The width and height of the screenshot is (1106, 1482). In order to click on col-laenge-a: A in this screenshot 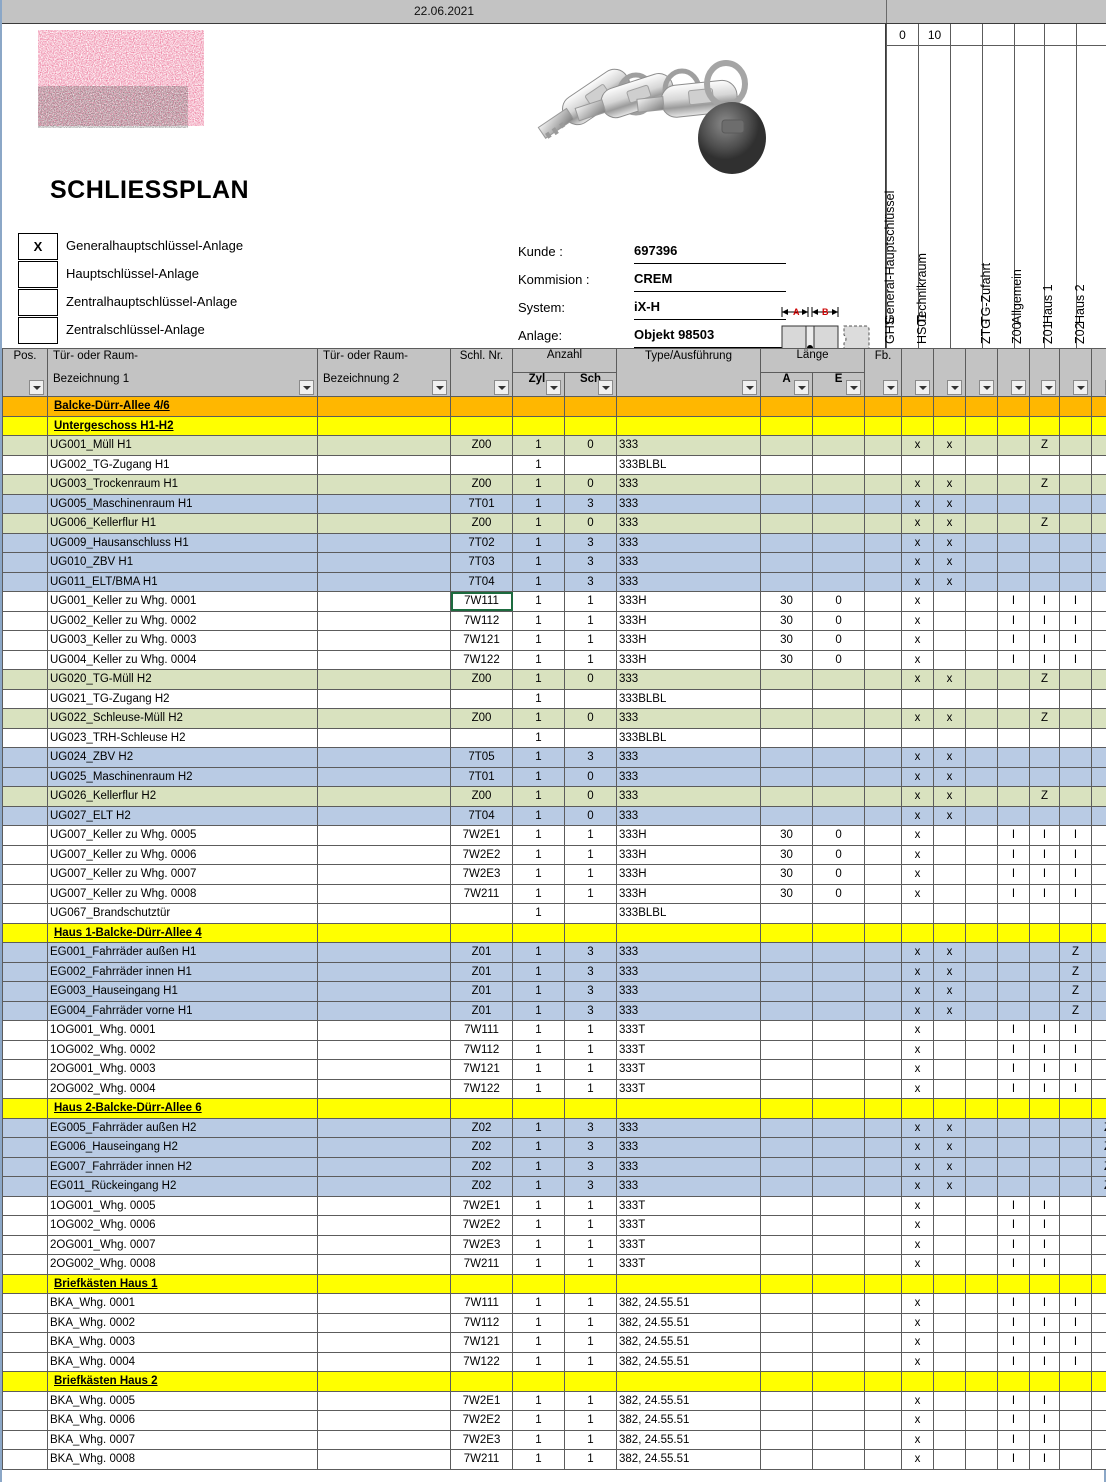, I will do `click(787, 384)`.